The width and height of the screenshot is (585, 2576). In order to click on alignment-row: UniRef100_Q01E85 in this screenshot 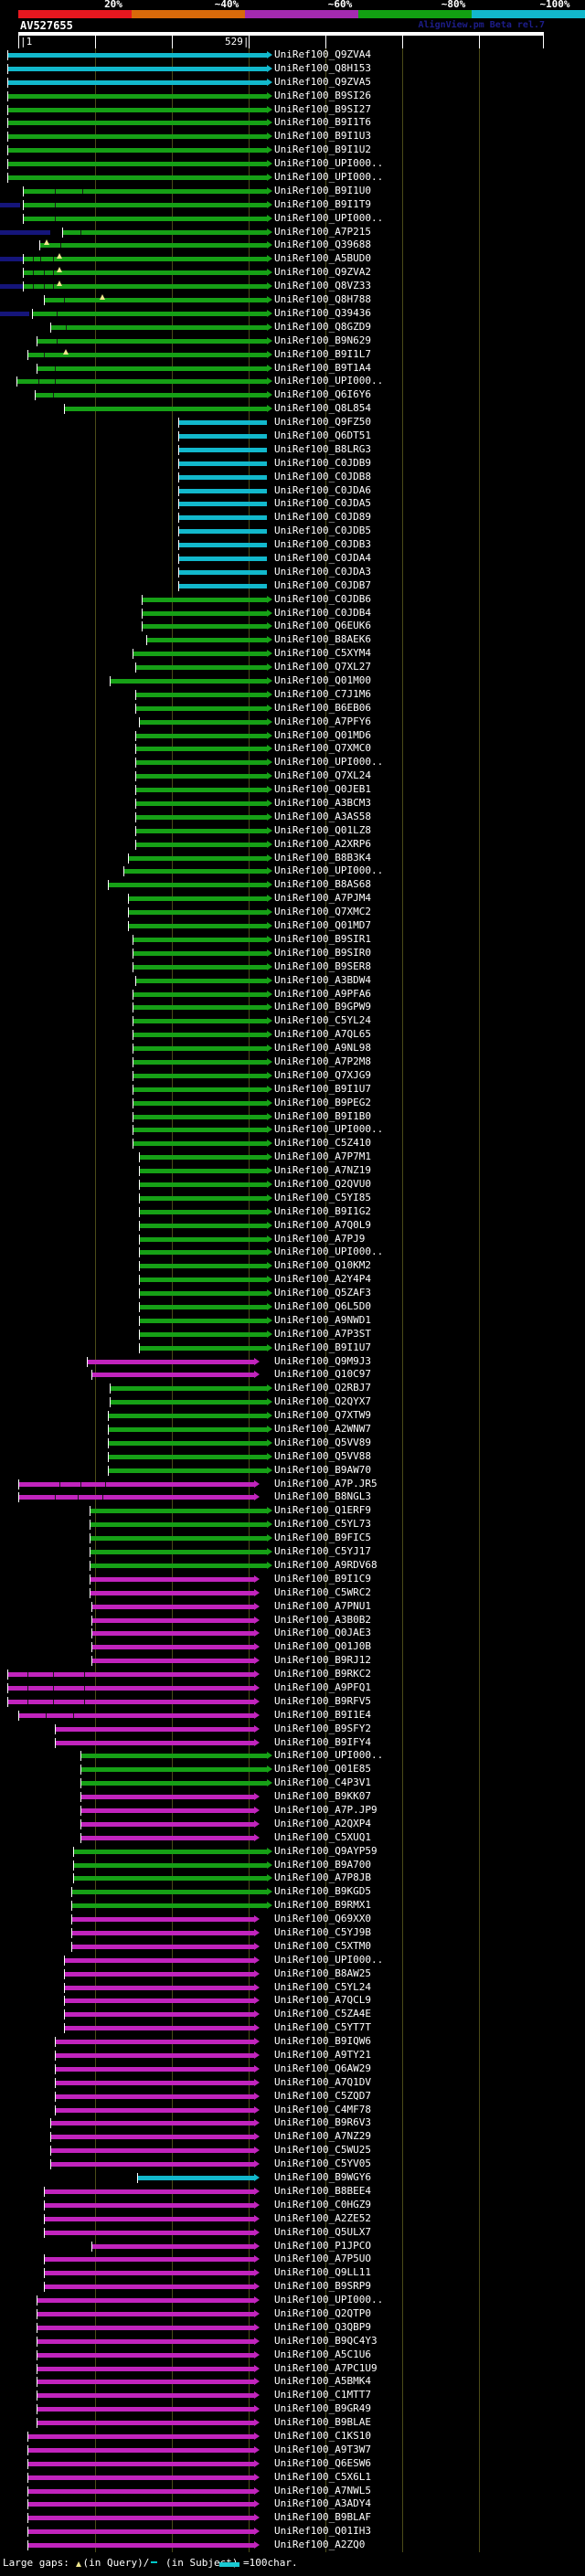, I will do `click(293, 1769)`.